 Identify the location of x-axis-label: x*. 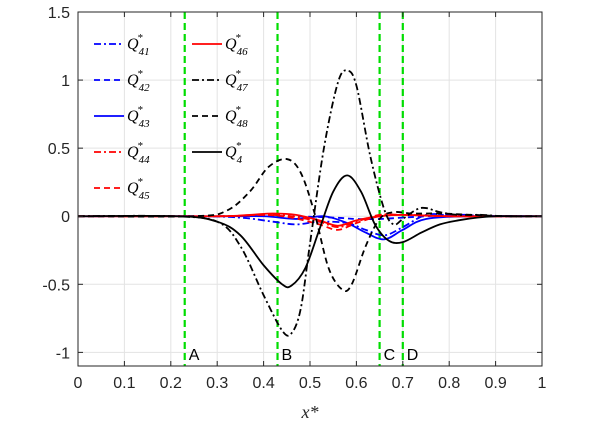
(310, 412).